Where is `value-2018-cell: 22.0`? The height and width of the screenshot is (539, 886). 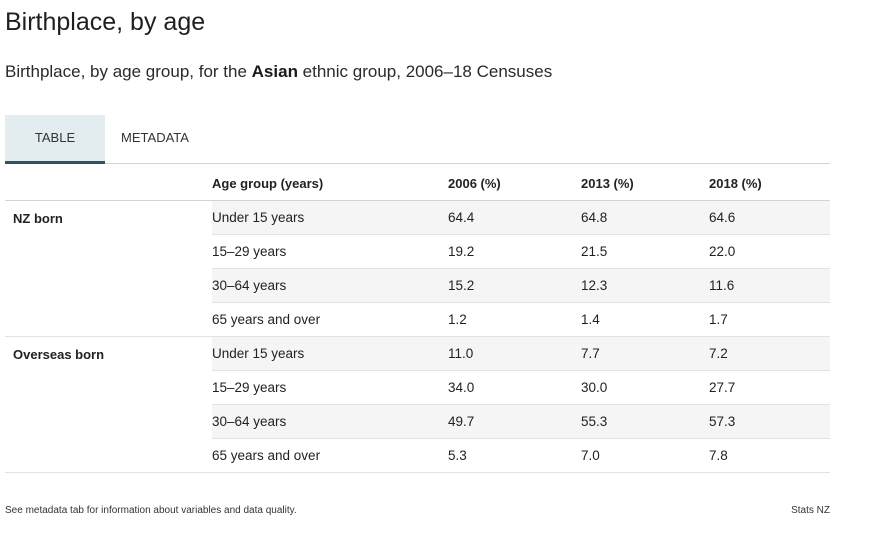
value-2018-cell: 22.0 is located at coordinates (769, 251).